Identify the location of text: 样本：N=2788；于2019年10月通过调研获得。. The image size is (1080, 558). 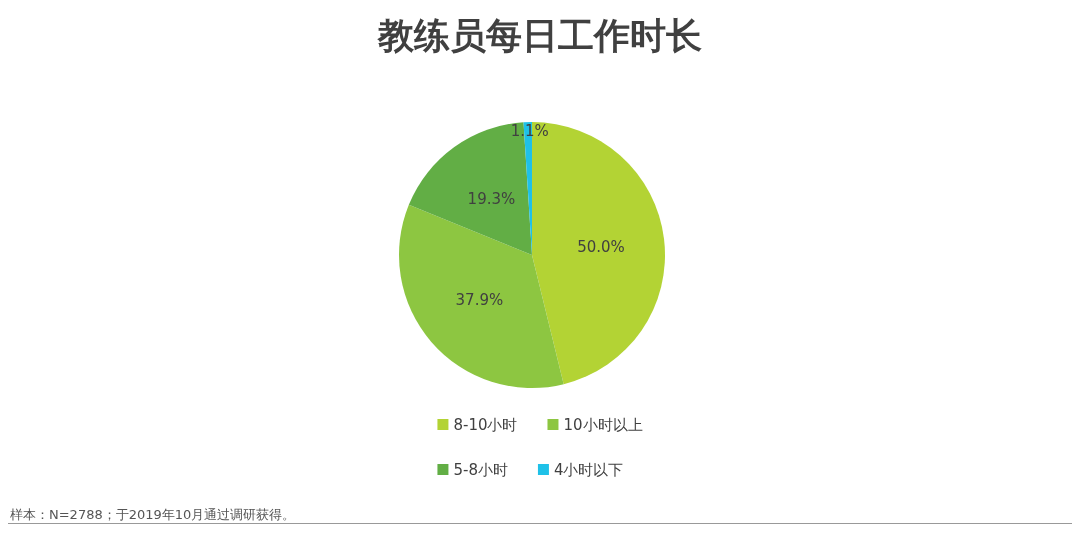
(153, 515).